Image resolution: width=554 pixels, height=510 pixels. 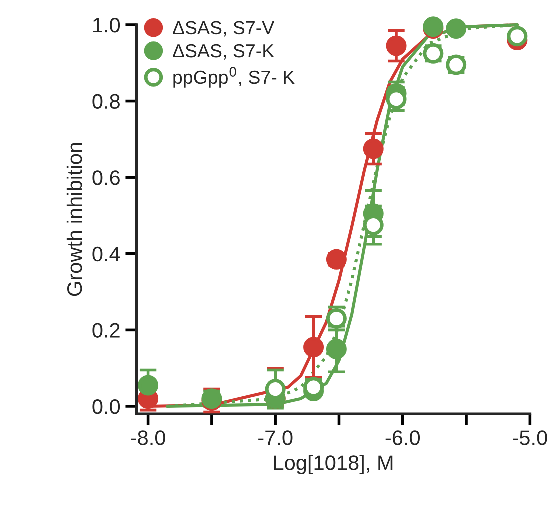 I want to click on y-tick-label: 0.2, so click(x=106, y=330).